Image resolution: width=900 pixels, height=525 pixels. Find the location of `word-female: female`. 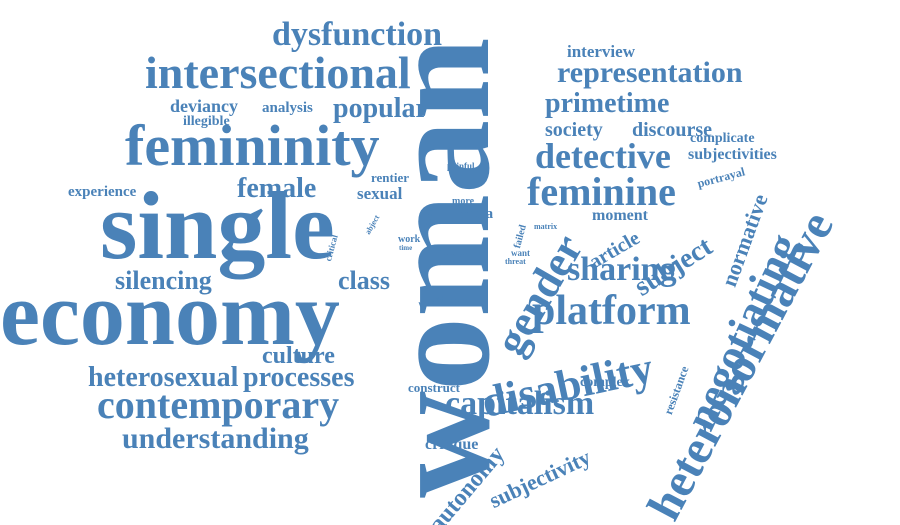

word-female: female is located at coordinates (277, 188).